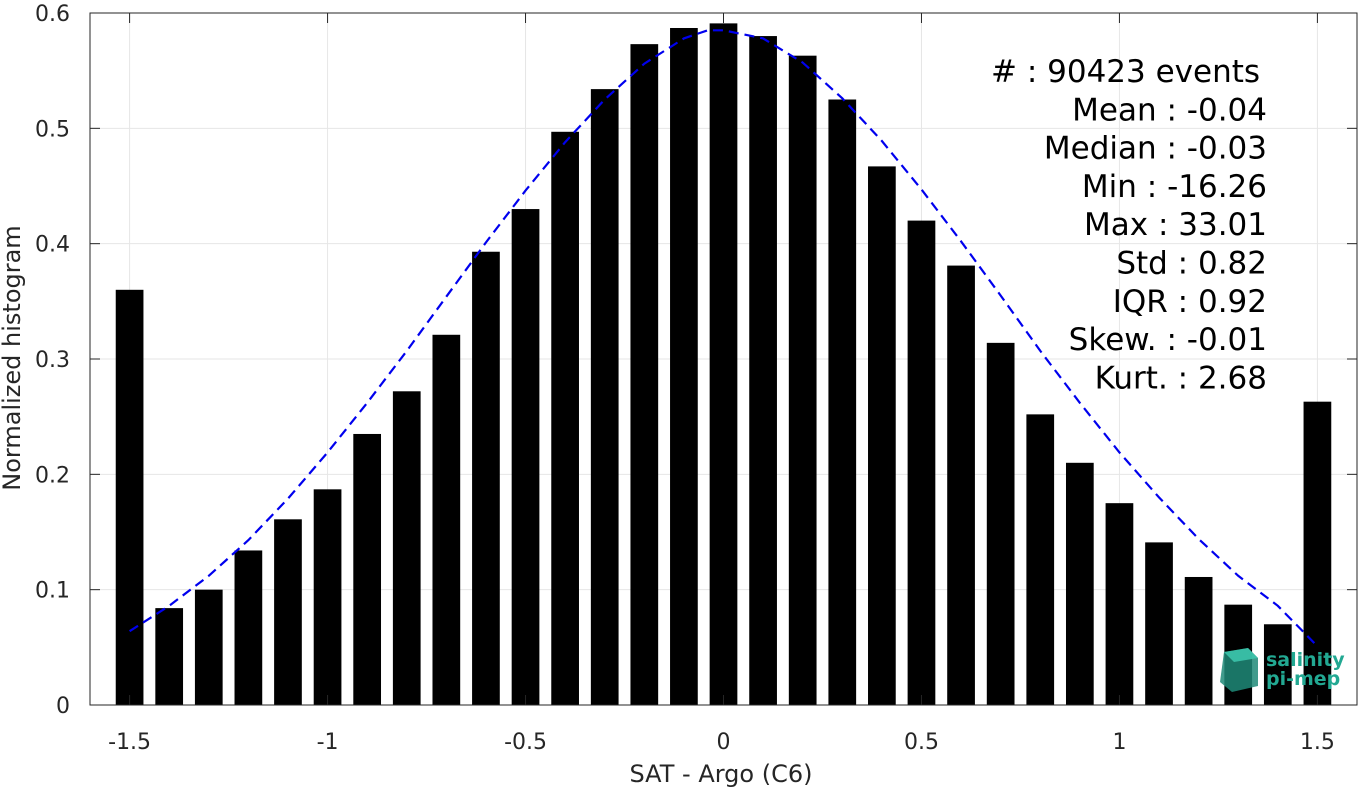 This screenshot has height=787, width=1367. Describe the element at coordinates (129, 742) in the screenshot. I see `x-tick-label: -1.5` at that location.